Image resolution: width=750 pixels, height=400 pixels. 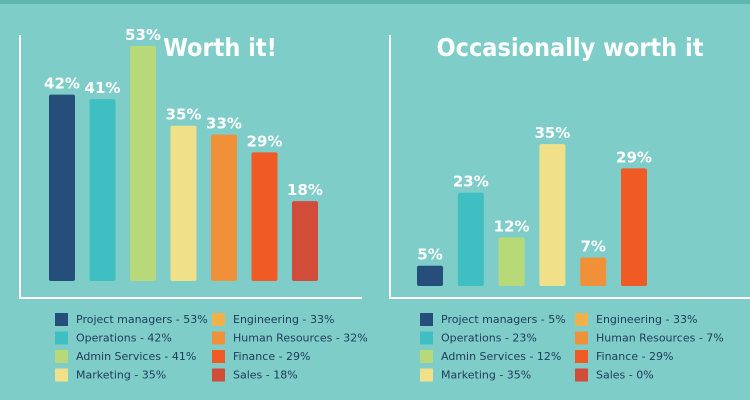 What do you see at coordinates (124, 338) in the screenshot?
I see `legend-label: Operations - 42%` at bounding box center [124, 338].